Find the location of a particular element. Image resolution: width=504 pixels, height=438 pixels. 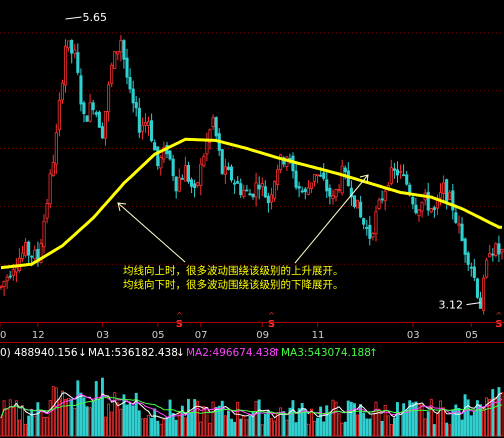

event-marker-label: S is located at coordinates (498, 324).